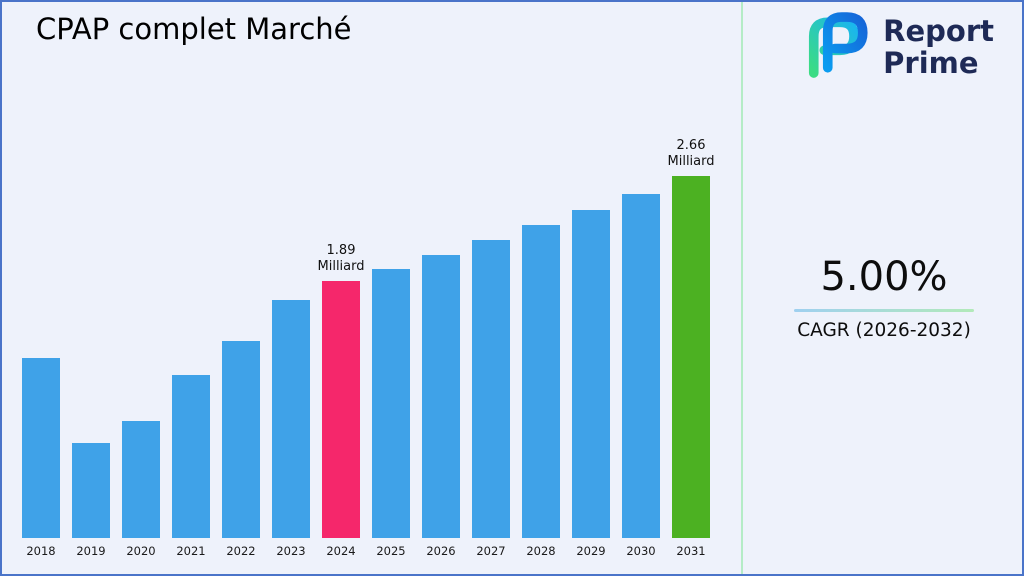 Image resolution: width=1024 pixels, height=576 pixels. What do you see at coordinates (141, 345) in the screenshot?
I see `bar-group-2020: 2020` at bounding box center [141, 345].